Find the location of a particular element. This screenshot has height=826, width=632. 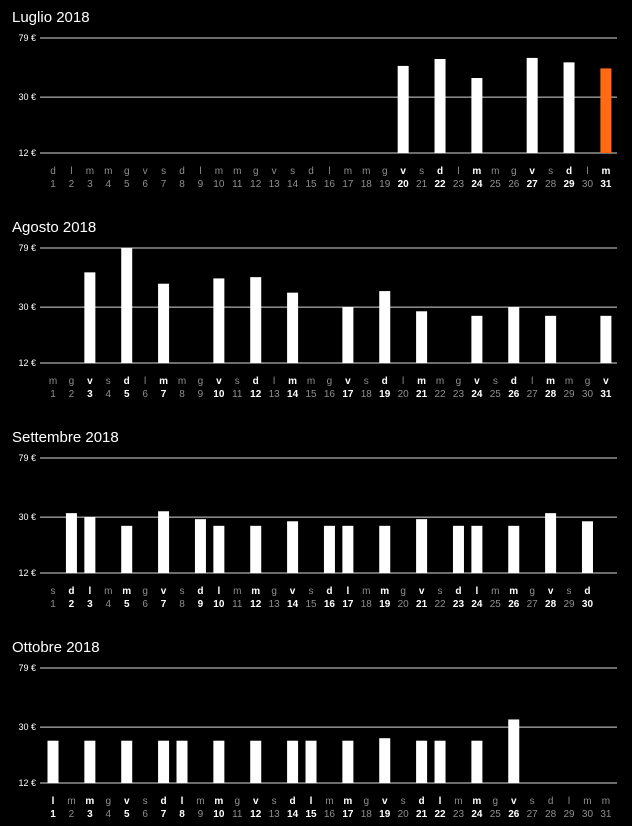

day-label: 29 is located at coordinates (569, 184).